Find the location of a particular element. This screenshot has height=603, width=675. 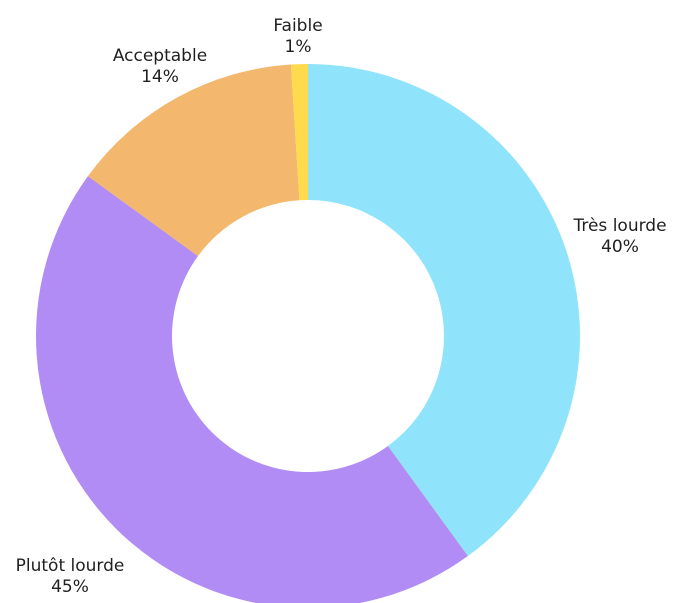

slice-label-acceptable: Acceptable 14% is located at coordinates (160, 66).